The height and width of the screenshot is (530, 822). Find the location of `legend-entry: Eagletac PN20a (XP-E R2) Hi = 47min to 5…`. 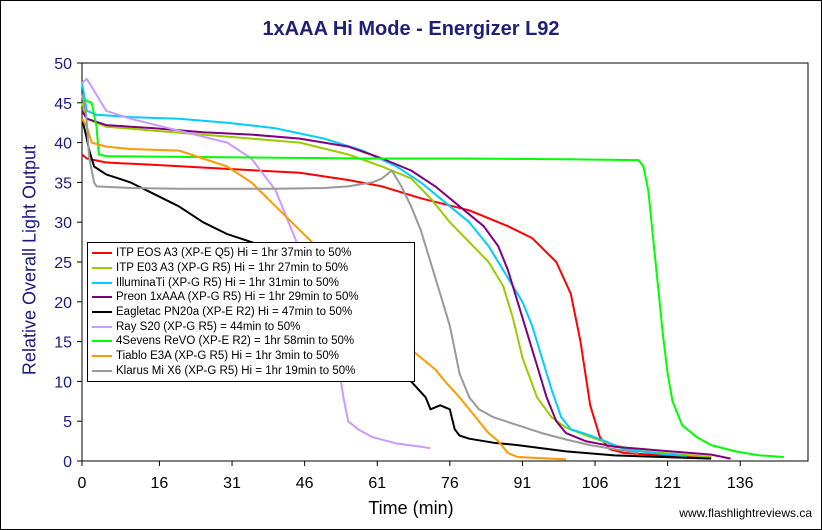

legend-entry: Eagletac PN20a (XP-E R2) Hi = 47min to 5… is located at coordinates (253, 312).